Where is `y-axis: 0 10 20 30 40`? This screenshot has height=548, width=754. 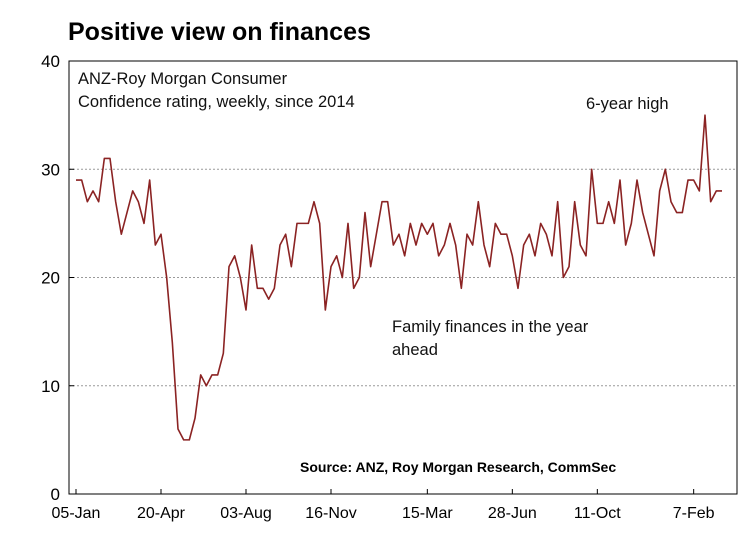
y-axis: 0 10 20 30 40 is located at coordinates (57, 278).